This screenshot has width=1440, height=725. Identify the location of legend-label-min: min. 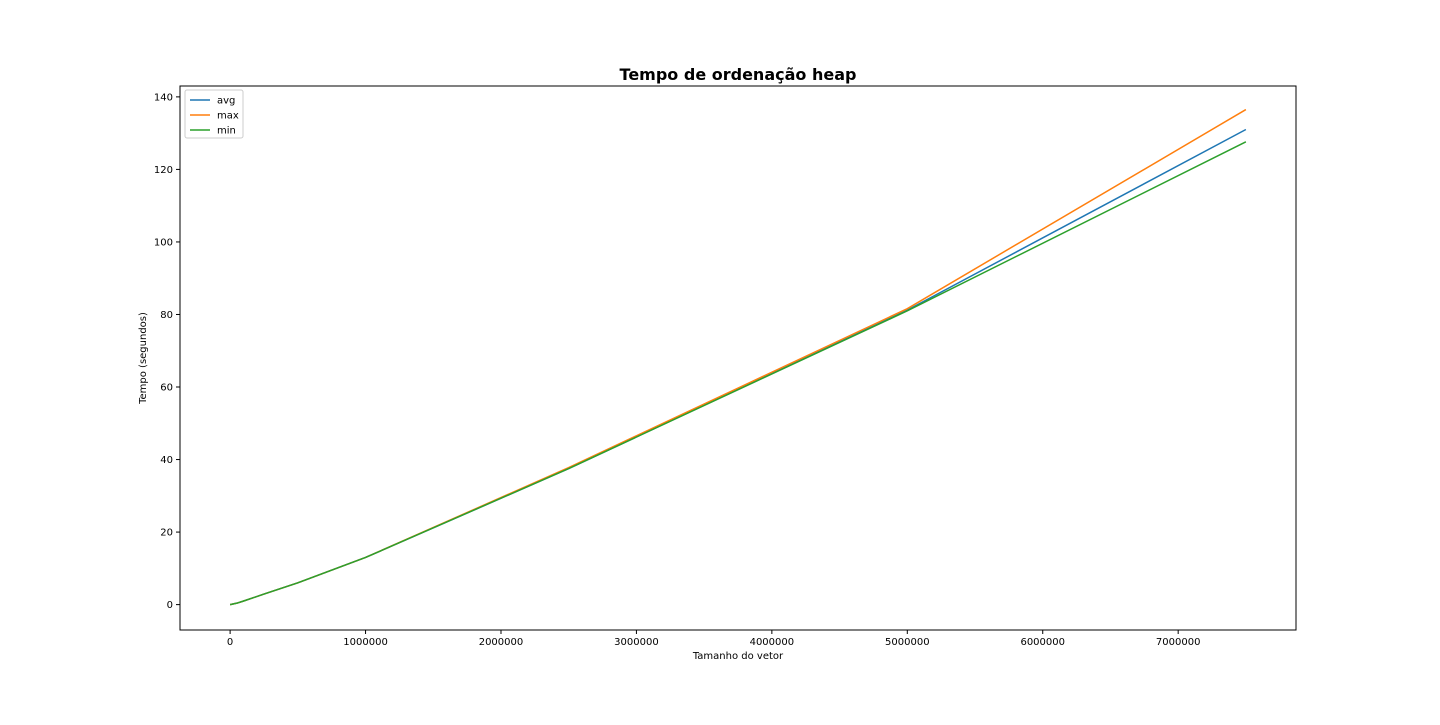
(226, 131).